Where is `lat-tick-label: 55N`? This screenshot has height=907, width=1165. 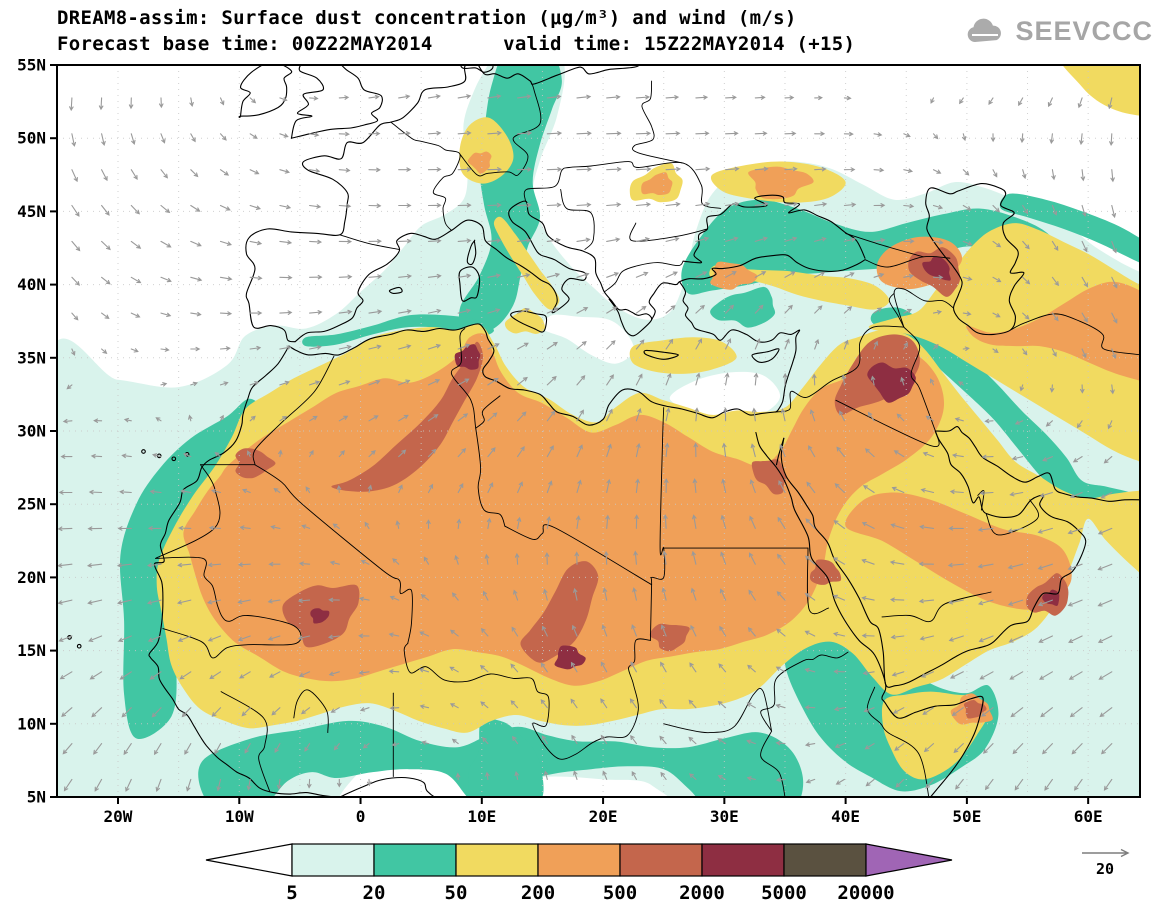 lat-tick-label: 55N is located at coordinates (31, 65).